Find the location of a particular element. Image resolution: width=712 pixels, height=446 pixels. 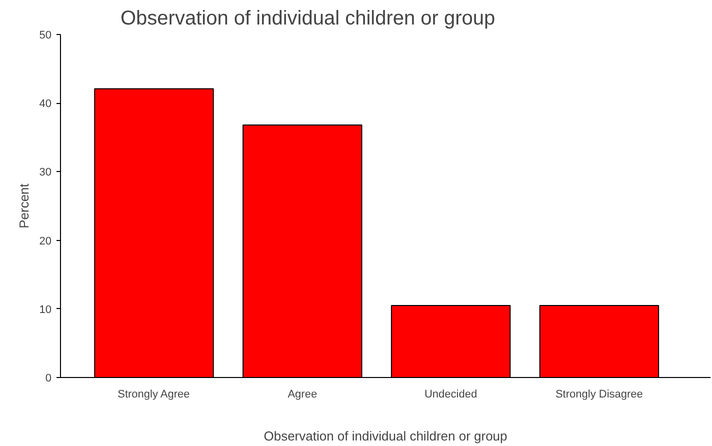

y-tick-label: 10 is located at coordinates (45, 310).